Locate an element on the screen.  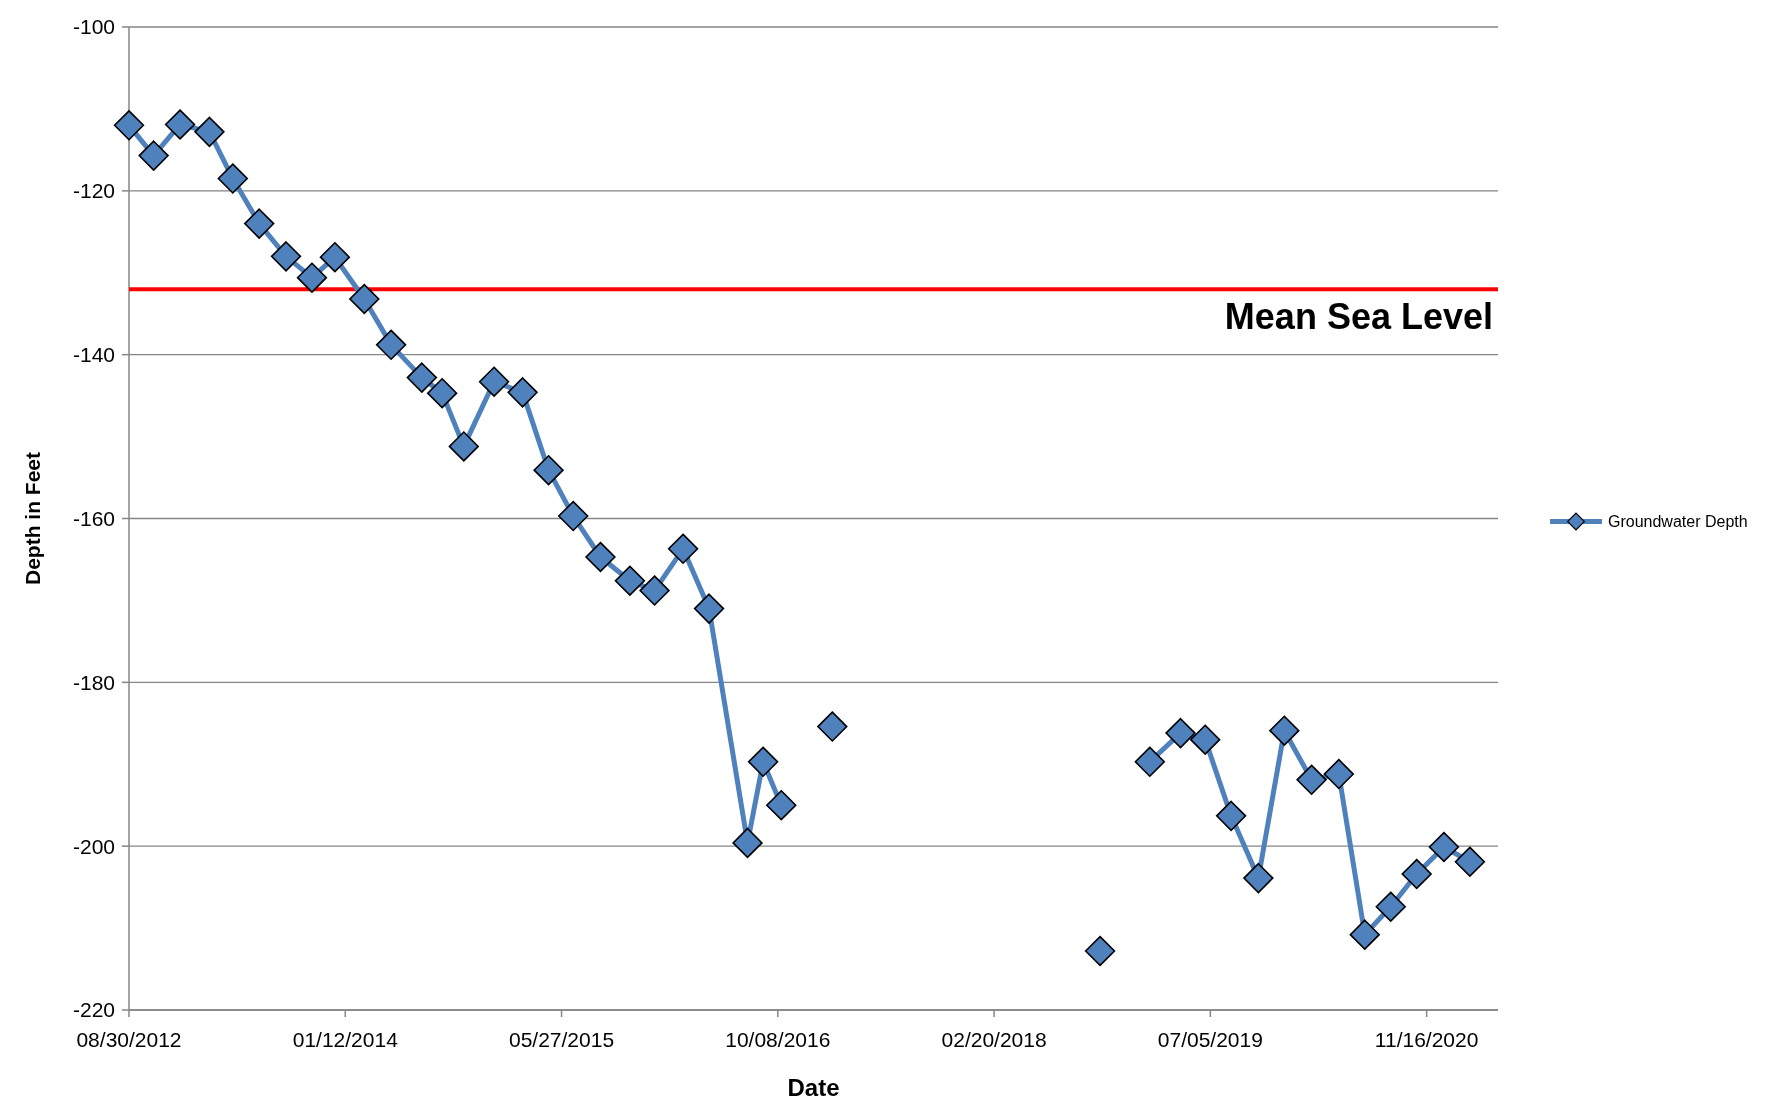
x-tick-label: 07/05/2019 is located at coordinates (1210, 1039).